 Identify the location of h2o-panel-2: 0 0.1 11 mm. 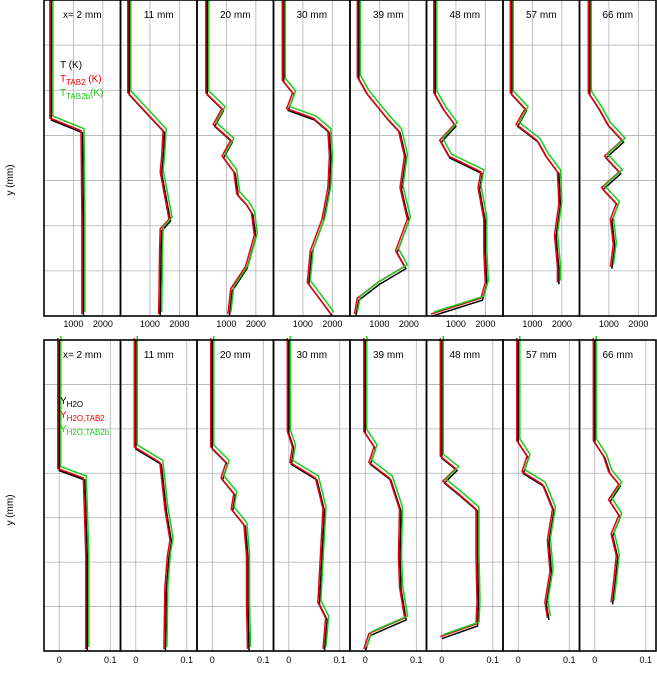
(158, 500).